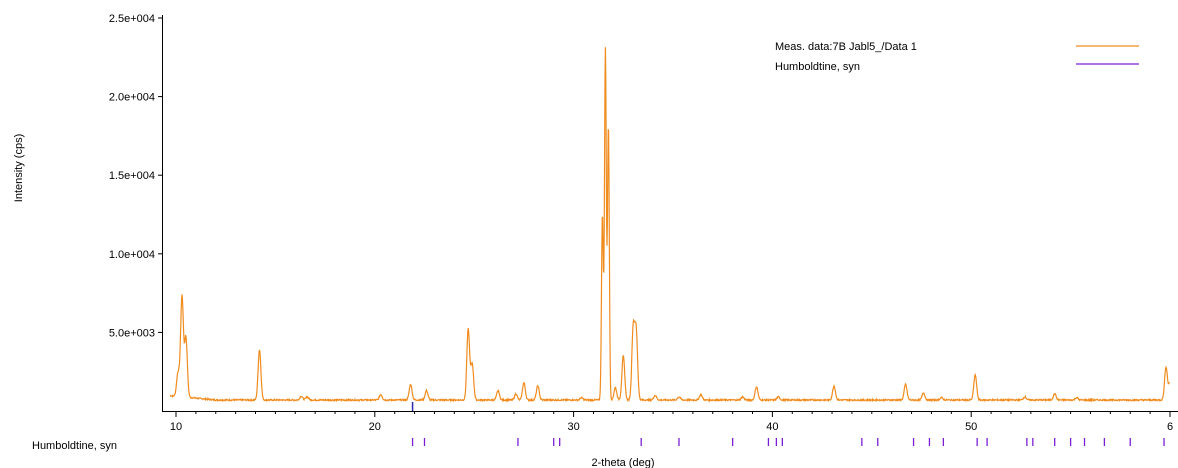  I want to click on reference-ticks, so click(788, 424).